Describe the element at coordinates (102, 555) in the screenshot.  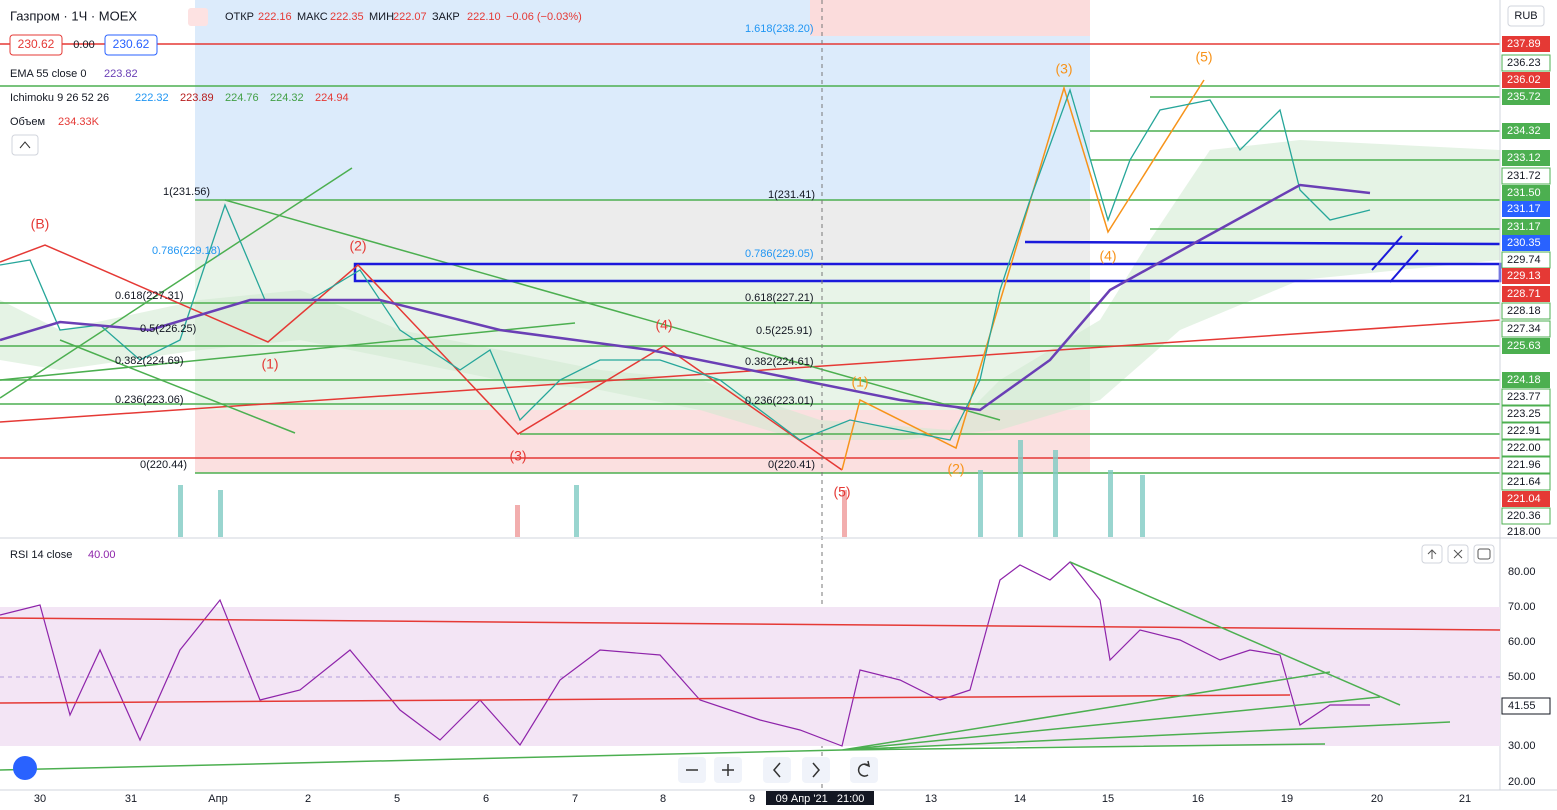
I see `rsi-value: 40.00` at that location.